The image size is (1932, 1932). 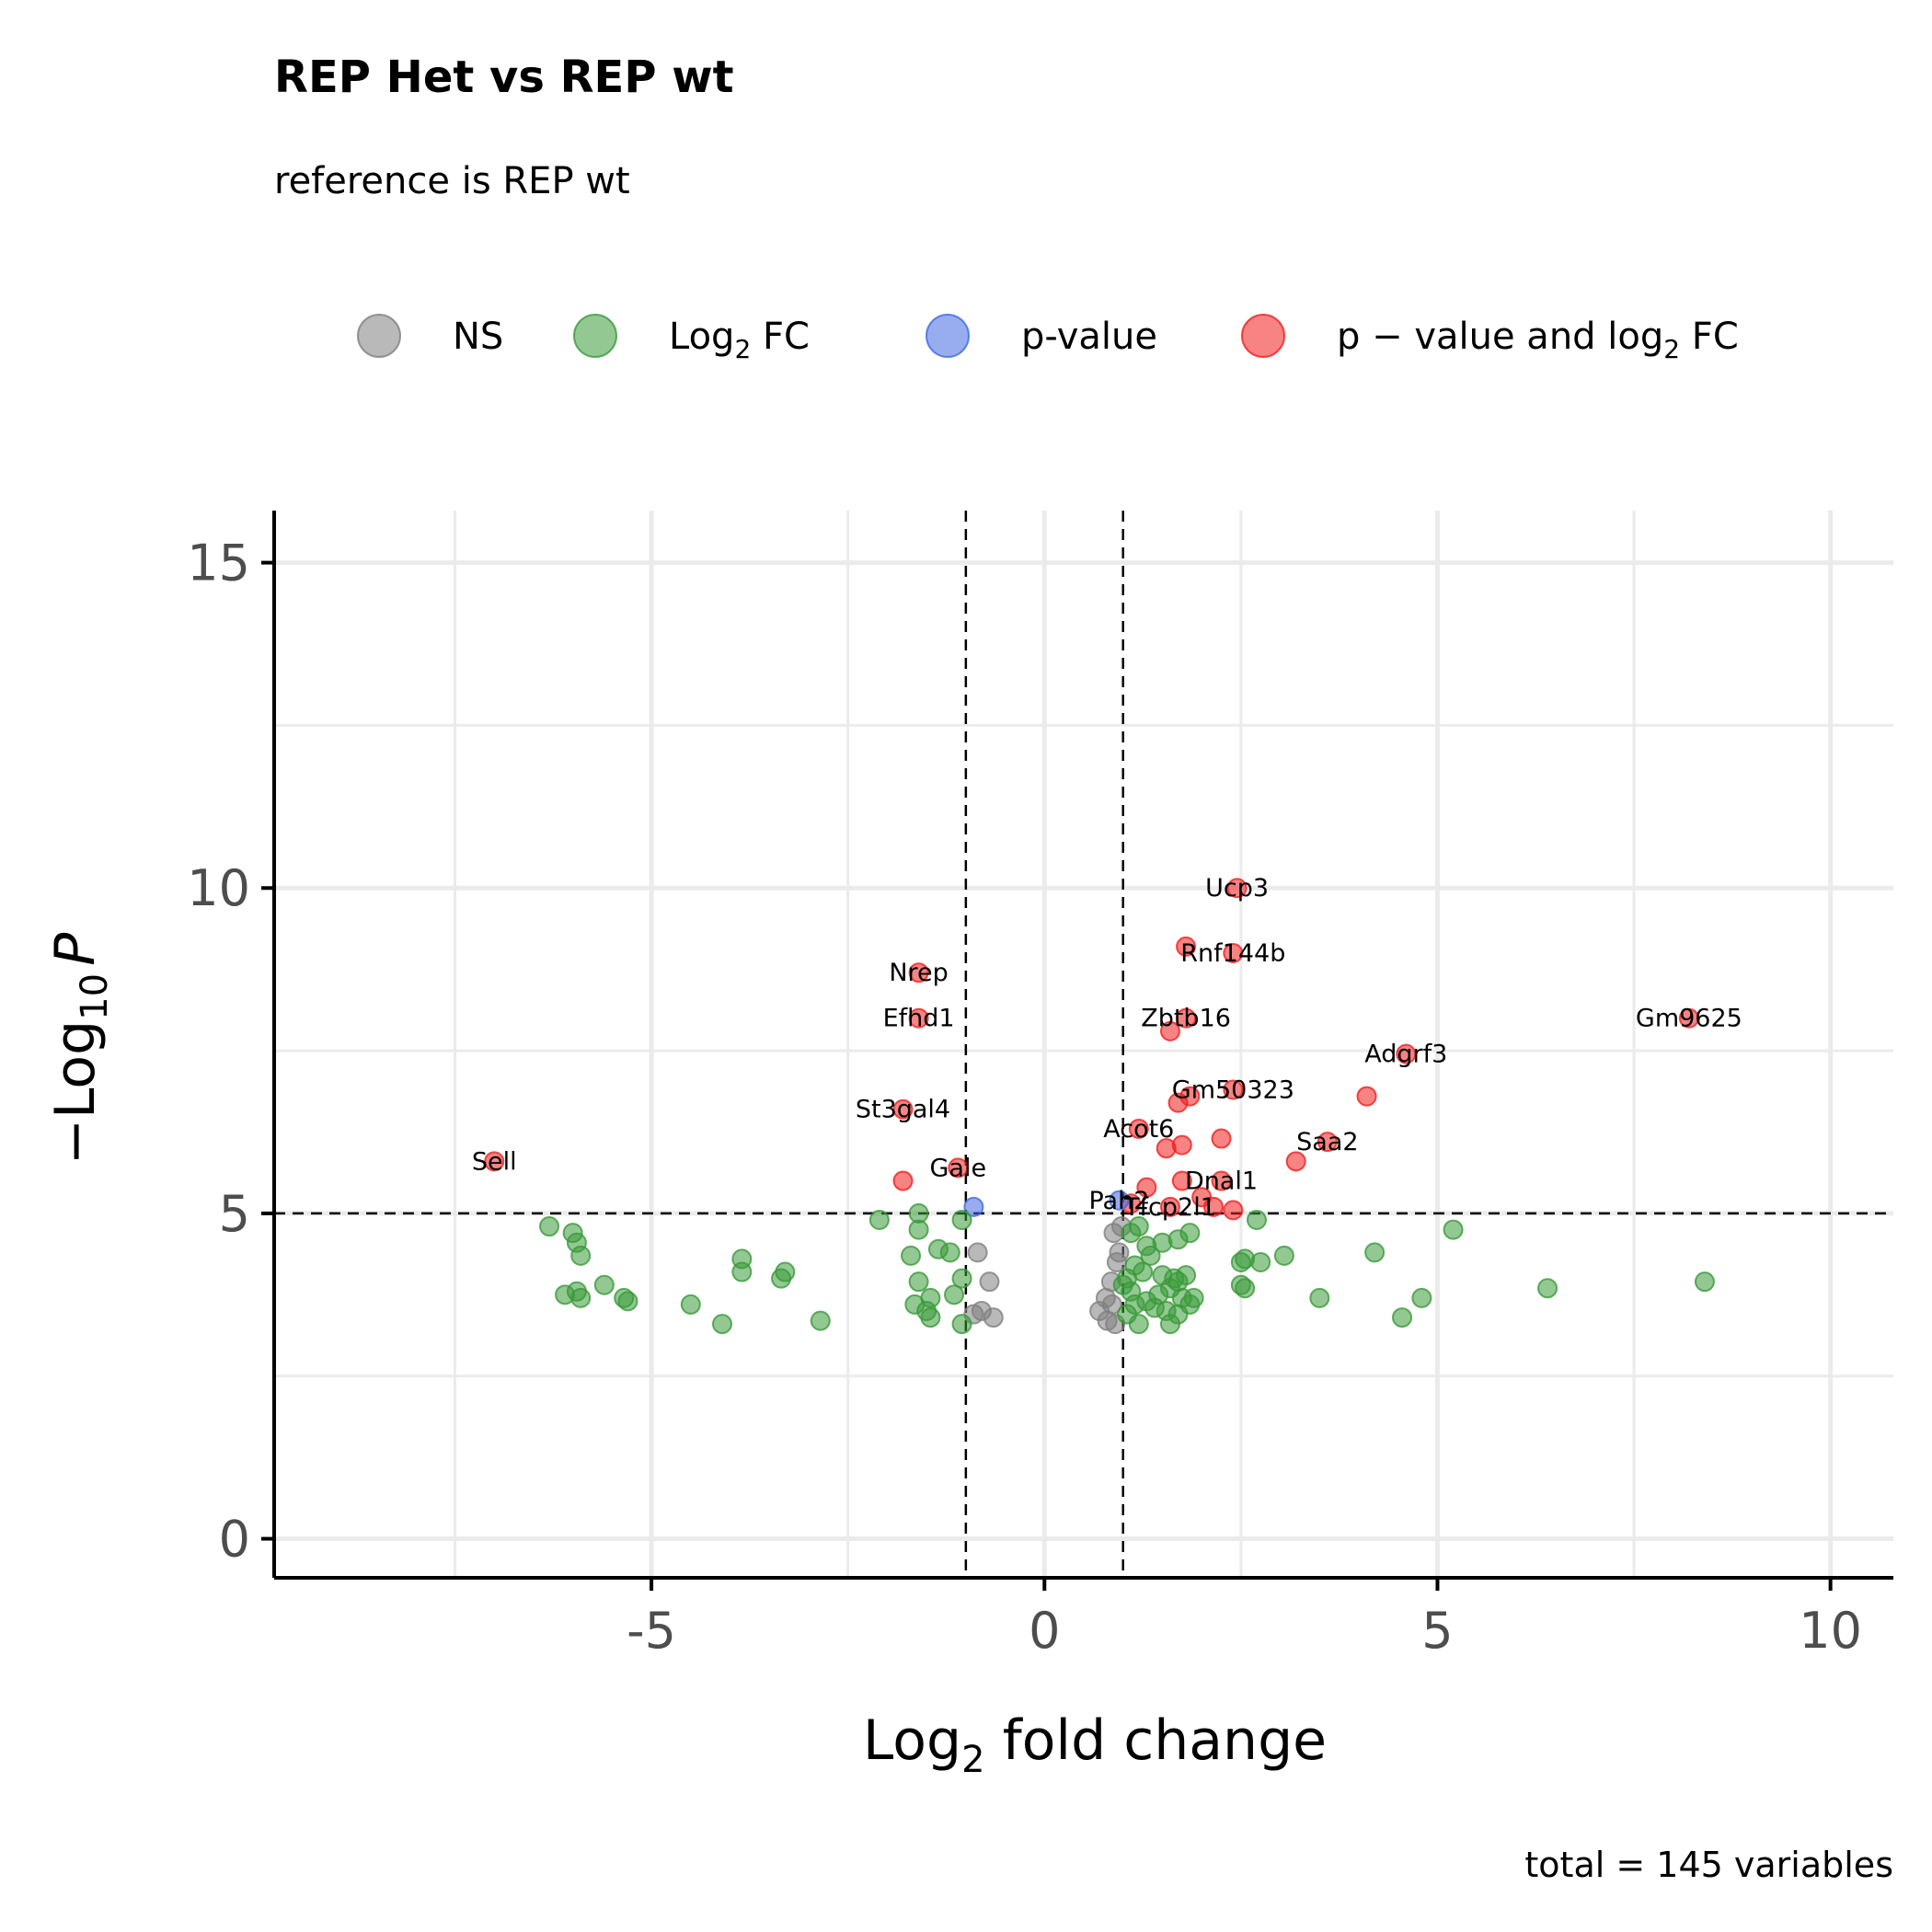 I want to click on legend-label: p − value and log2 FC, so click(x=1538, y=340).